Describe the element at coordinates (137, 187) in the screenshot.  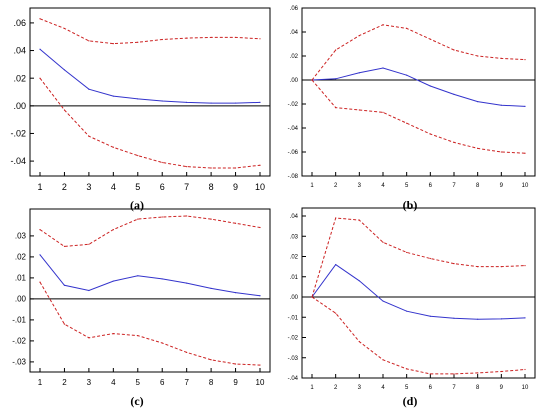
I see `x-tick-label-a: 5` at that location.